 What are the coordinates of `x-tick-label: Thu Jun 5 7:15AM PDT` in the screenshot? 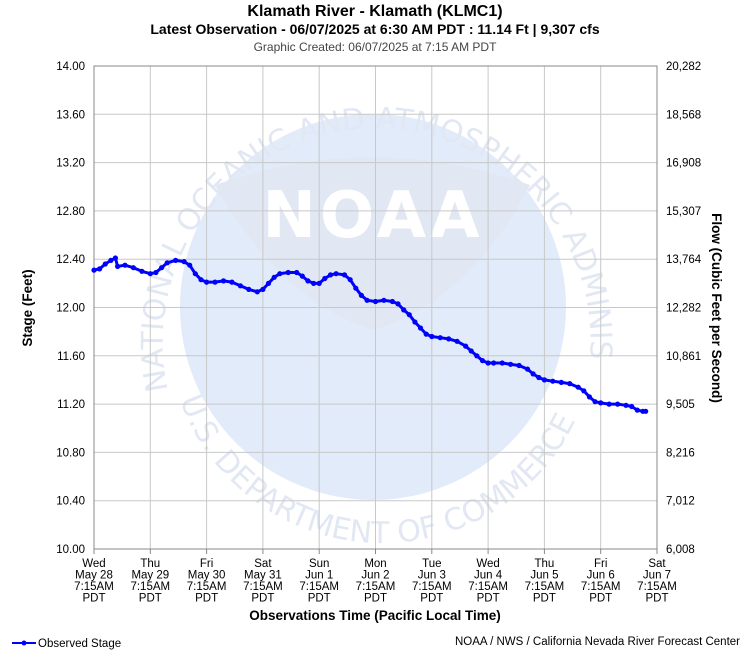 It's located at (545, 581).